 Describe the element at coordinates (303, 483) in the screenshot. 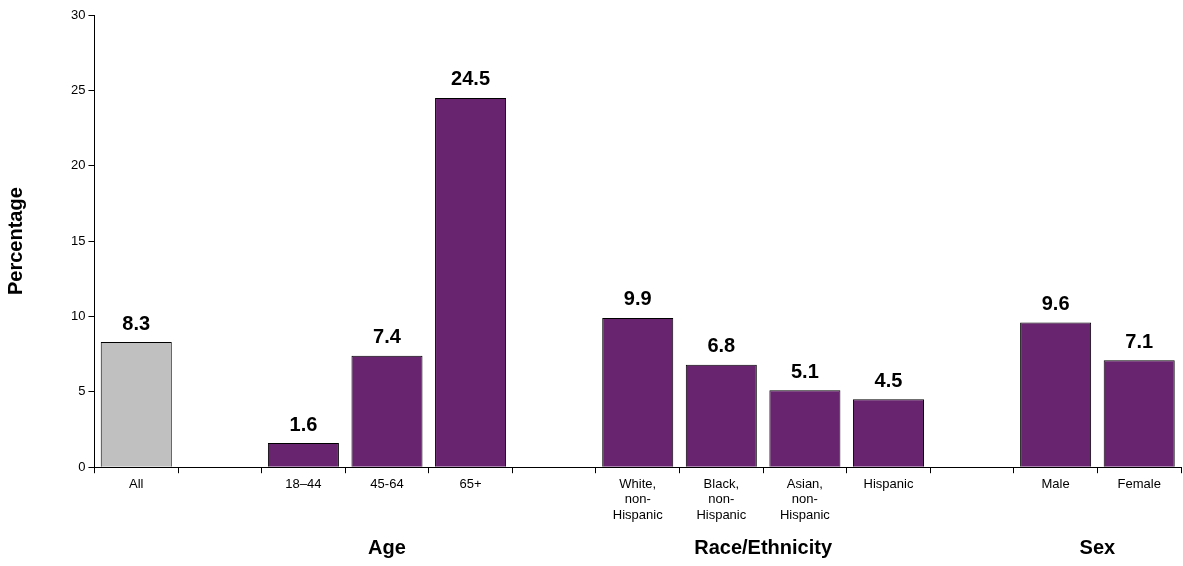

I see `x-tick-label: 18–44` at that location.